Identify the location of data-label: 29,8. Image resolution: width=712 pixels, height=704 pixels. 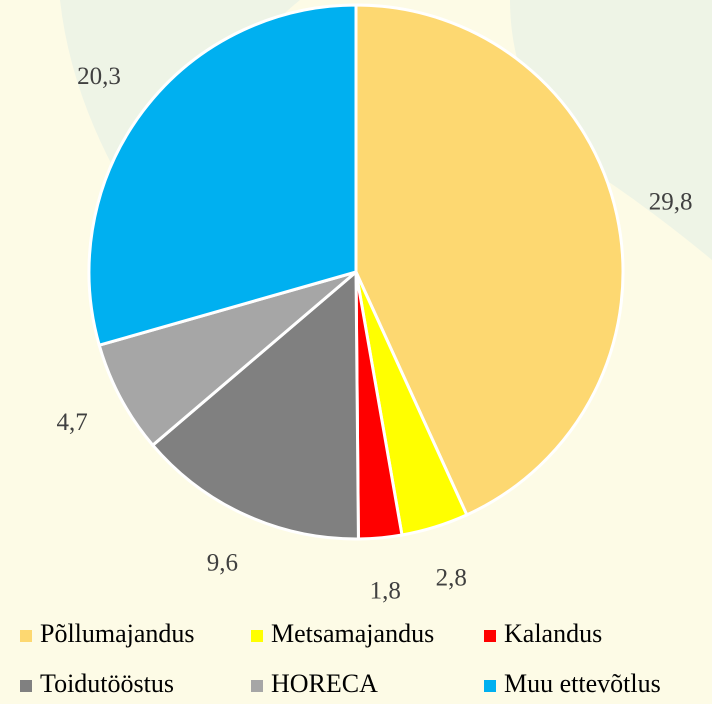
(671, 201).